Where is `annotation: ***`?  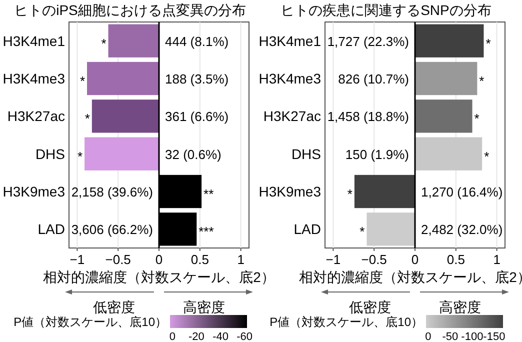
annotation: *** is located at coordinates (206, 232).